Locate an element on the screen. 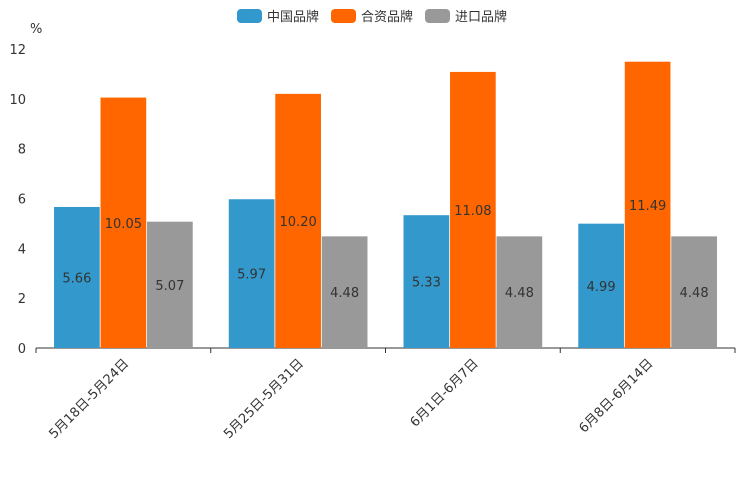 Image resolution: width=744 pixels, height=496 pixels. data-label: 5.66 is located at coordinates (76, 278).